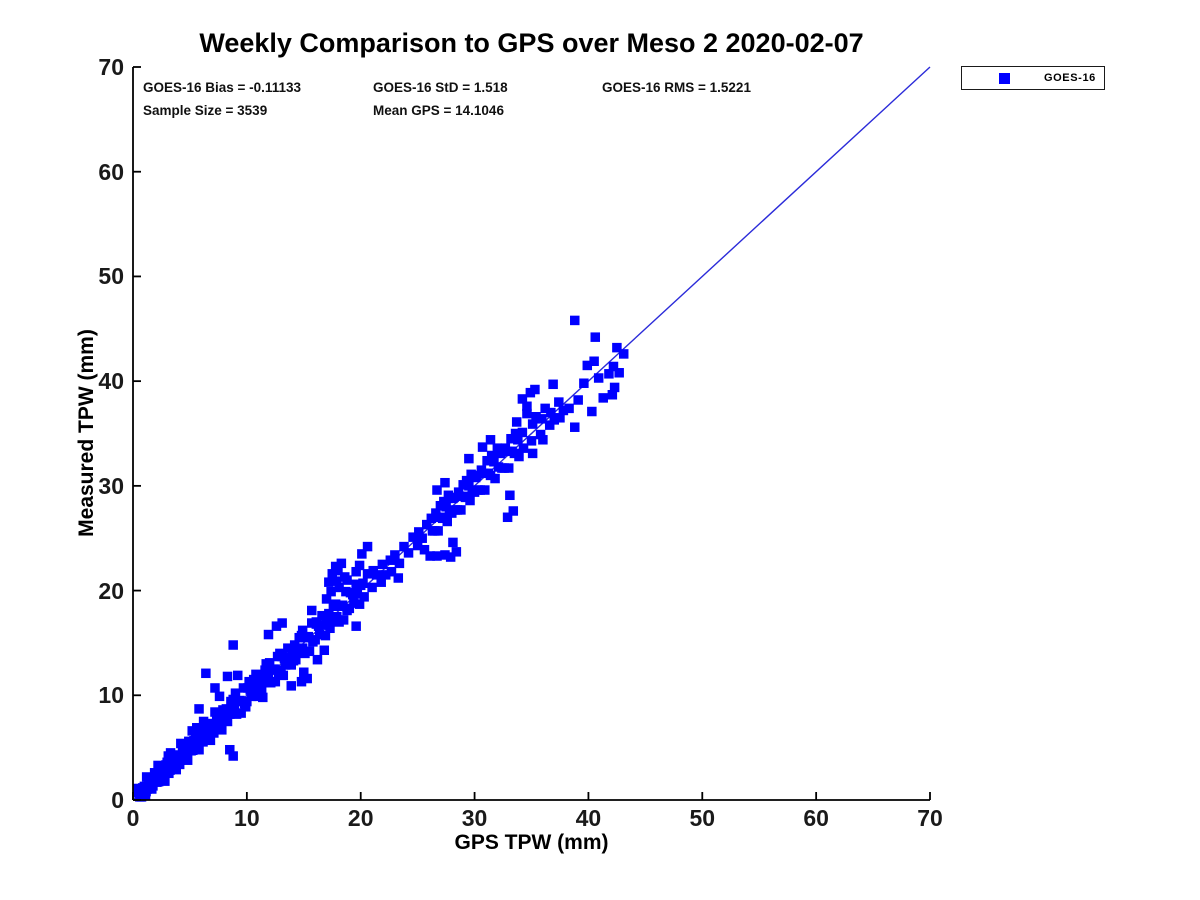 The width and height of the screenshot is (1200, 900). I want to click on y-tick-label: 10, so click(111, 695).